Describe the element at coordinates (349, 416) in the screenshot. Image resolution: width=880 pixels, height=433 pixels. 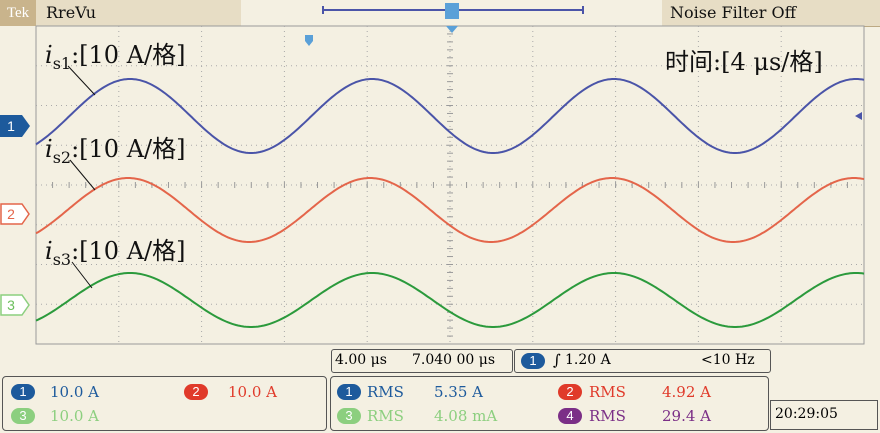
I see `meas3-badge: 3` at that location.